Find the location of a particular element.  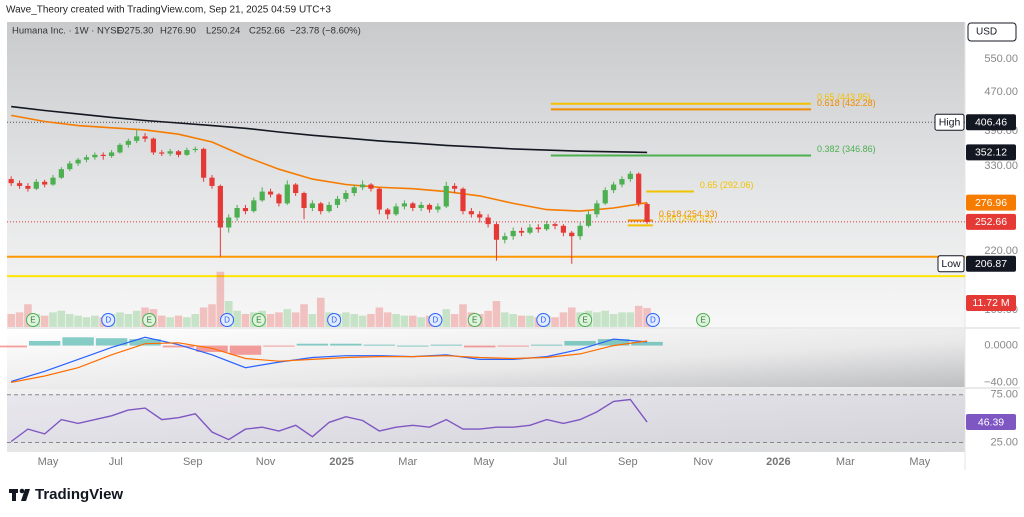

fib-label: 0.65 (248.52) is located at coordinates (686, 219).